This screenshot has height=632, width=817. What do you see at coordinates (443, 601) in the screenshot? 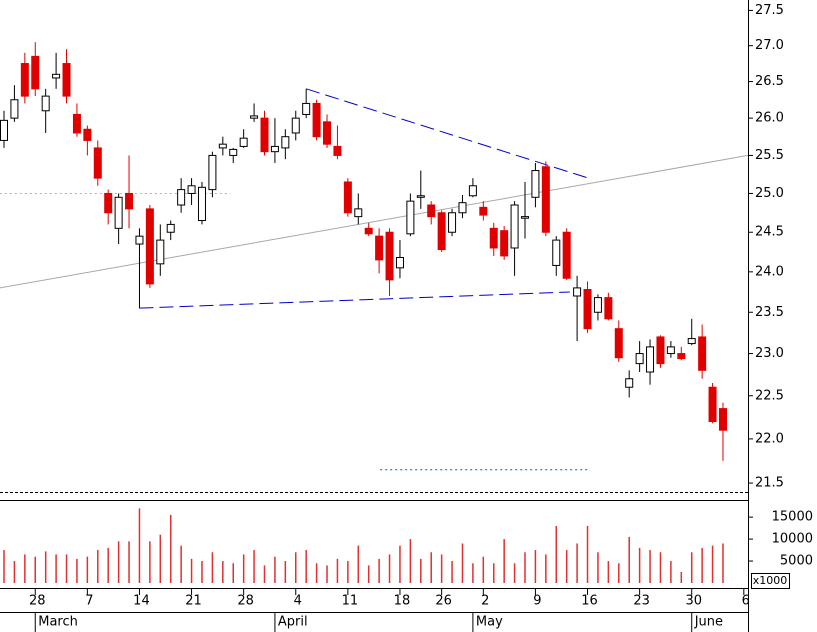
I see `x-tick-label: 26` at bounding box center [443, 601].